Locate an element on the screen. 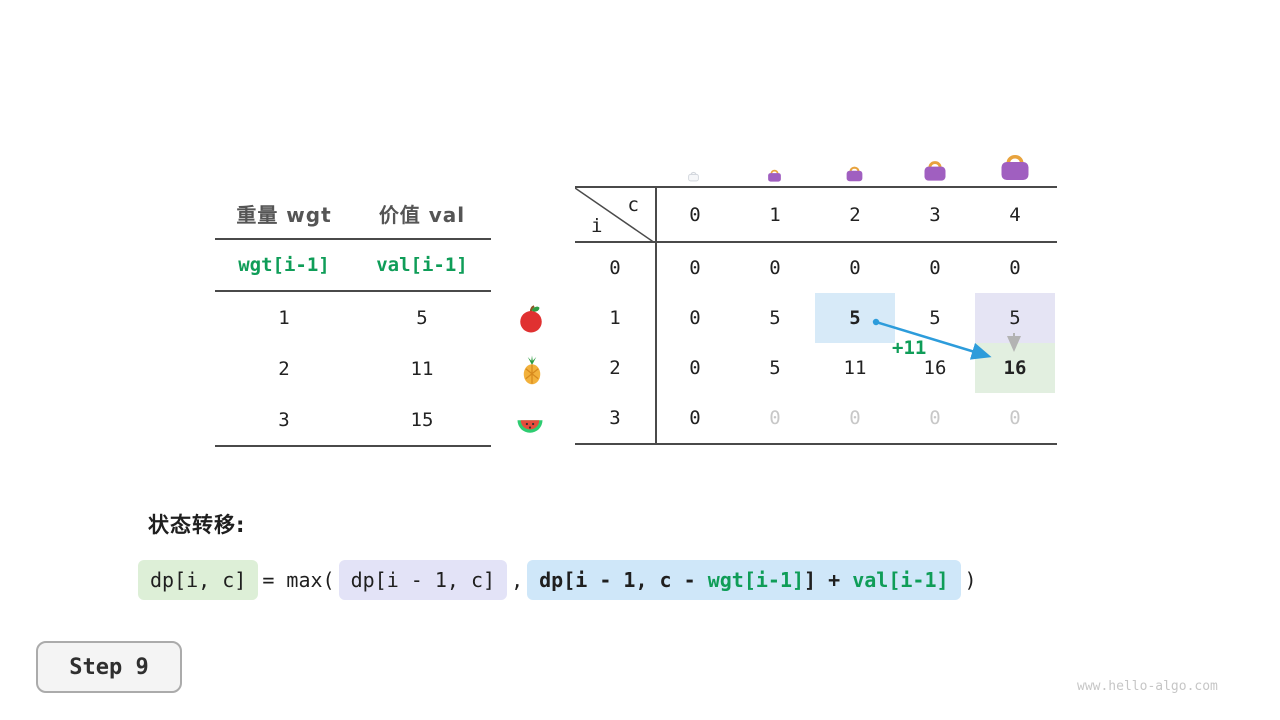  corner-diagonal-line is located at coordinates (615, 215).